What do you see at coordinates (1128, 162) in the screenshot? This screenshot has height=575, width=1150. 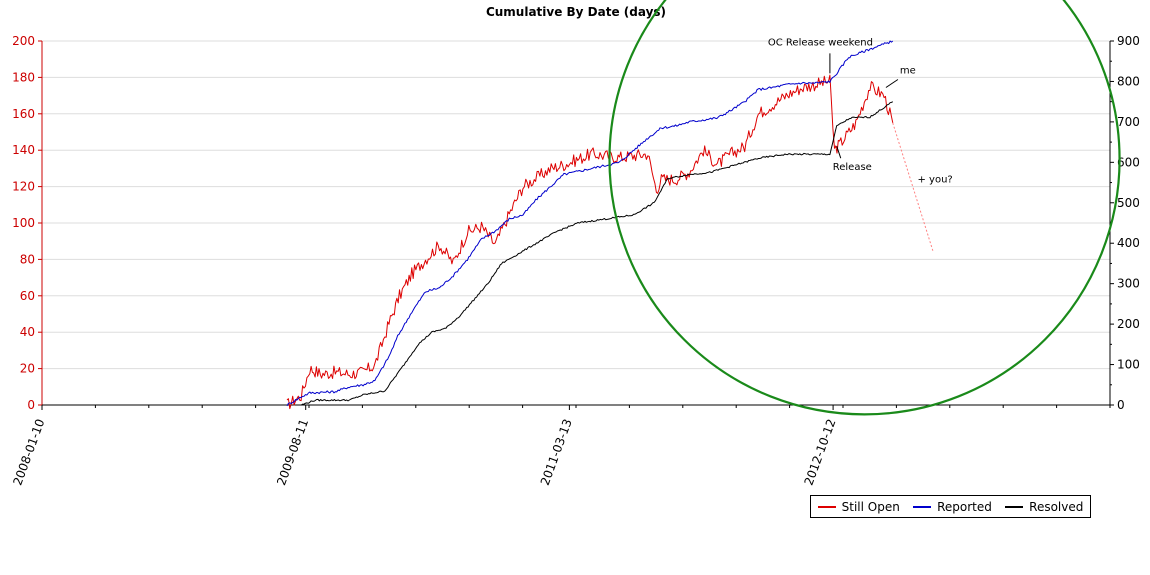 I see `right-tick-label-600: 600` at bounding box center [1128, 162].